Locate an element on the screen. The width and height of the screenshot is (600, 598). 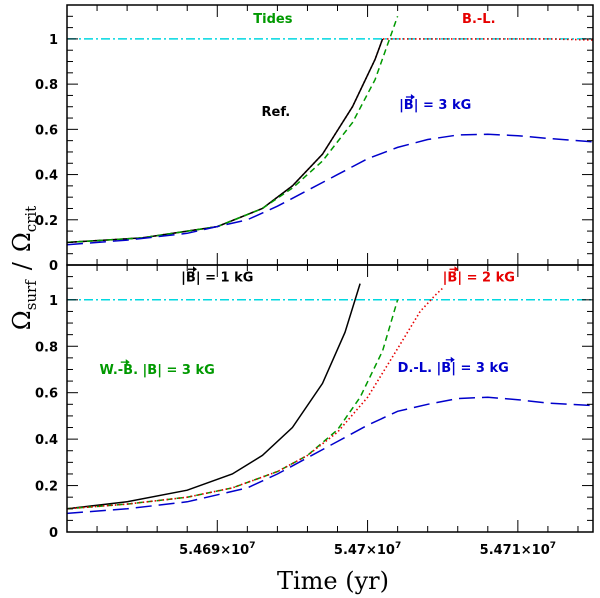
x-tick-label: 5.47×10⁷ is located at coordinates (367, 549).